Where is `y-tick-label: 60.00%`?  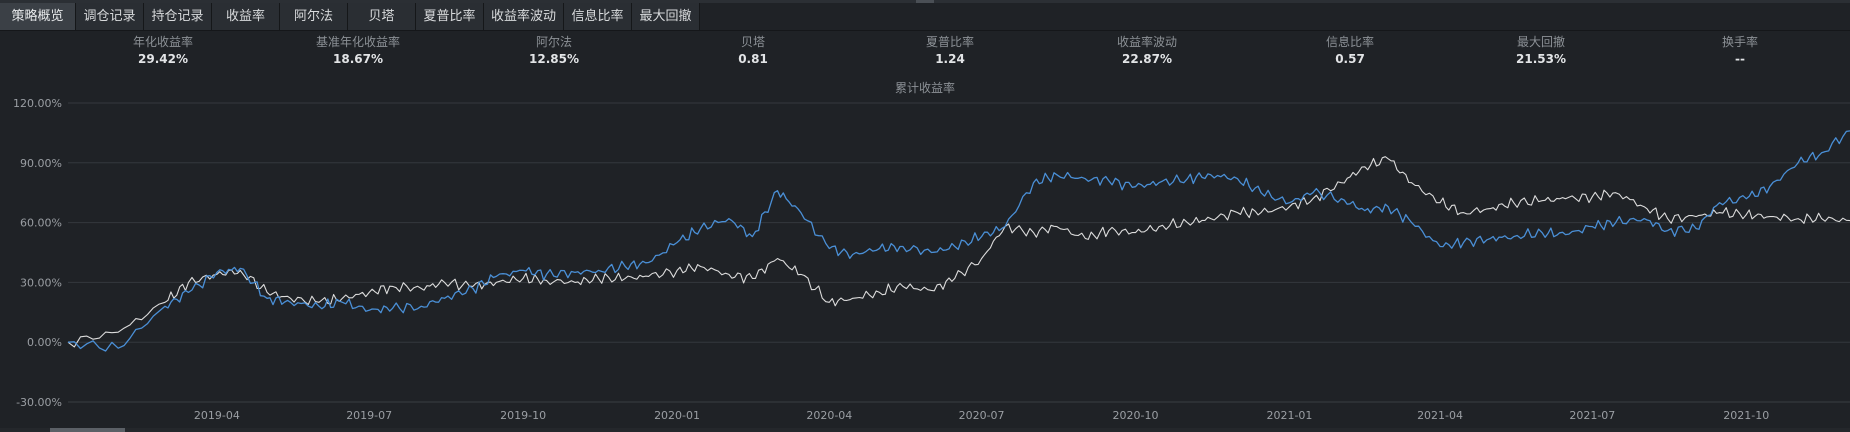 y-tick-label: 60.00% is located at coordinates (41, 223).